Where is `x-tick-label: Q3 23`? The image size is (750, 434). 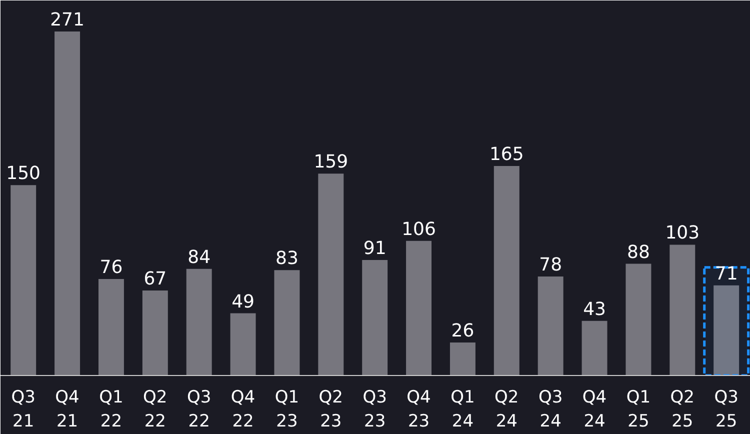 x-tick-label: Q3 23 is located at coordinates (374, 410).